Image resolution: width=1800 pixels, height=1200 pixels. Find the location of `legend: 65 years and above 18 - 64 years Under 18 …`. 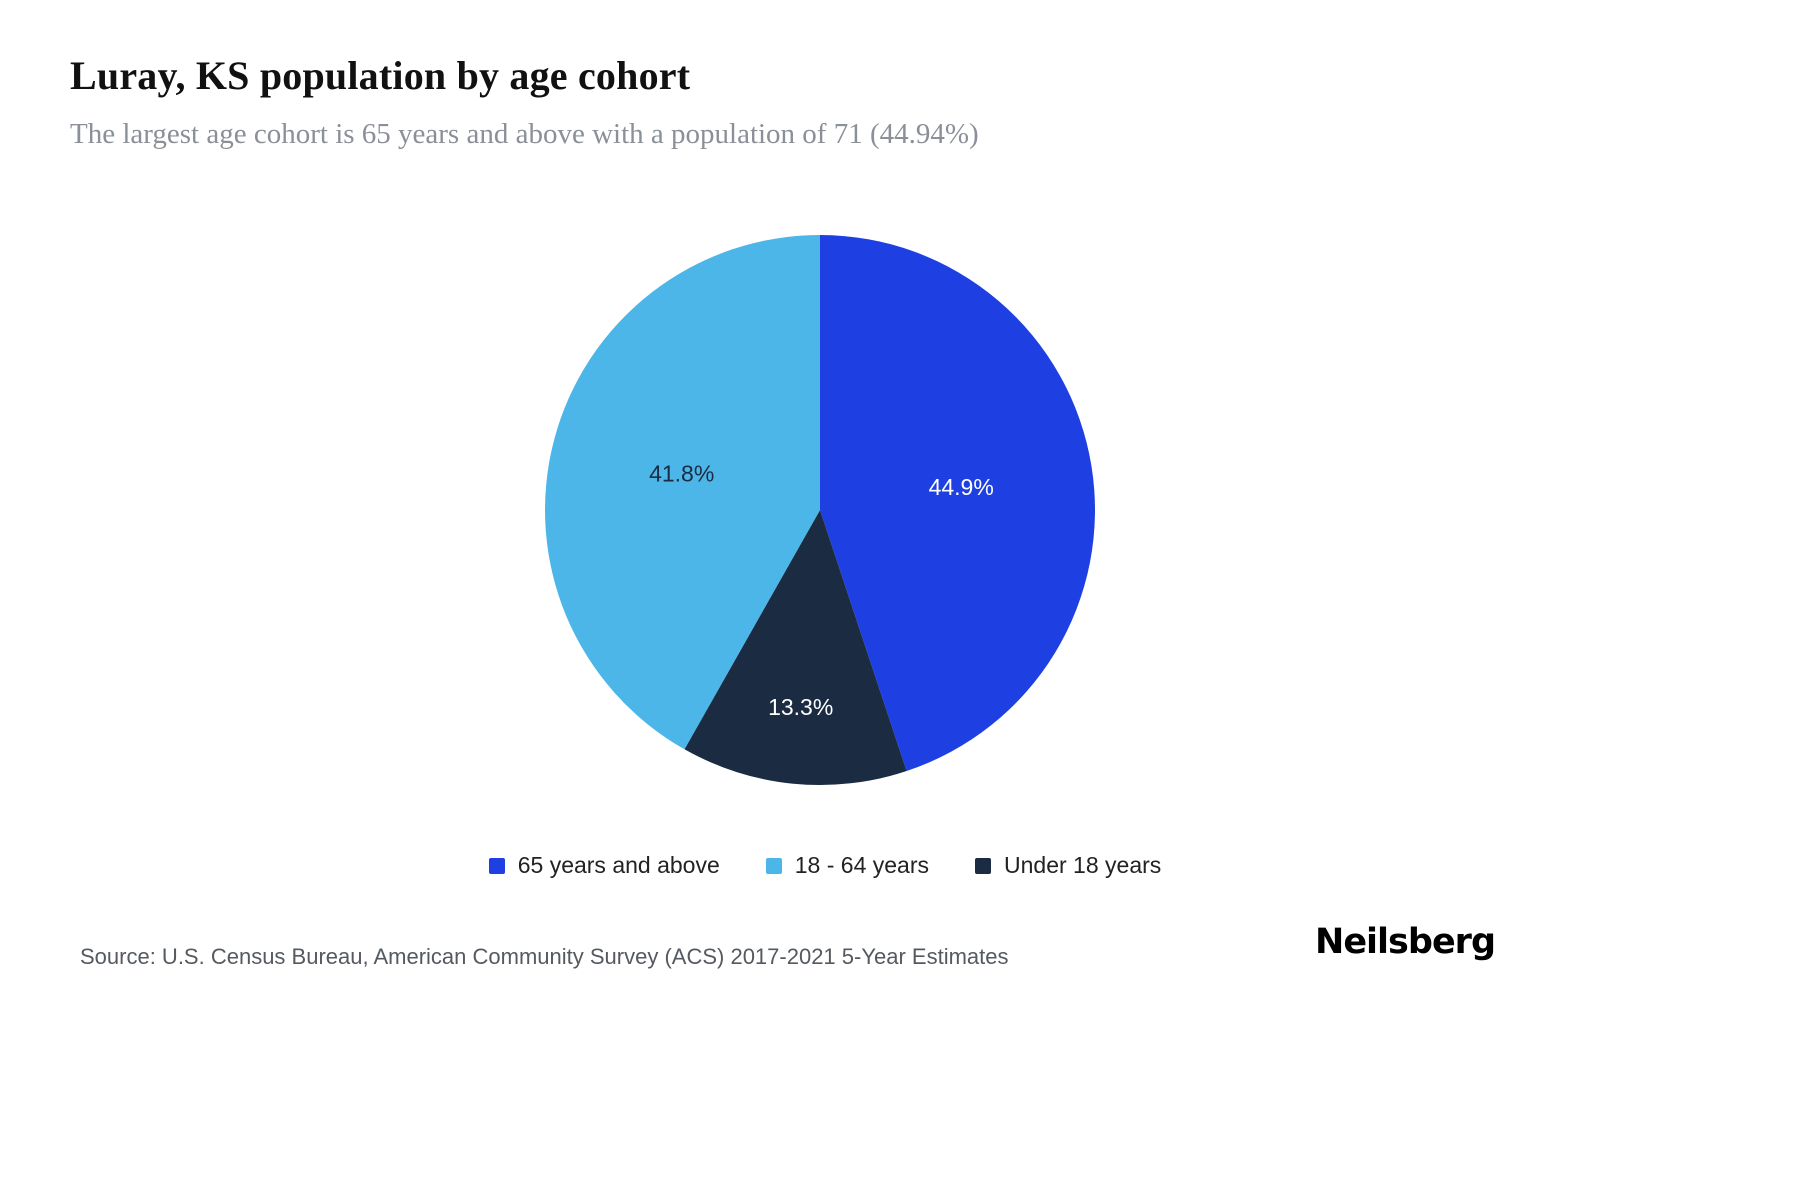

legend: 65 years and above 18 - 64 years Under 18 … is located at coordinates (825, 865).